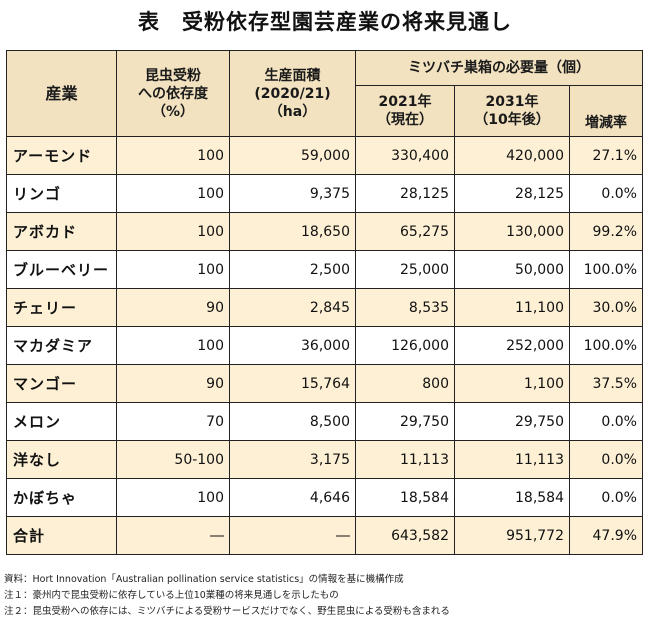 The image size is (650, 627). I want to click on header-2031: 2031年 （10年後）, so click(512, 111).